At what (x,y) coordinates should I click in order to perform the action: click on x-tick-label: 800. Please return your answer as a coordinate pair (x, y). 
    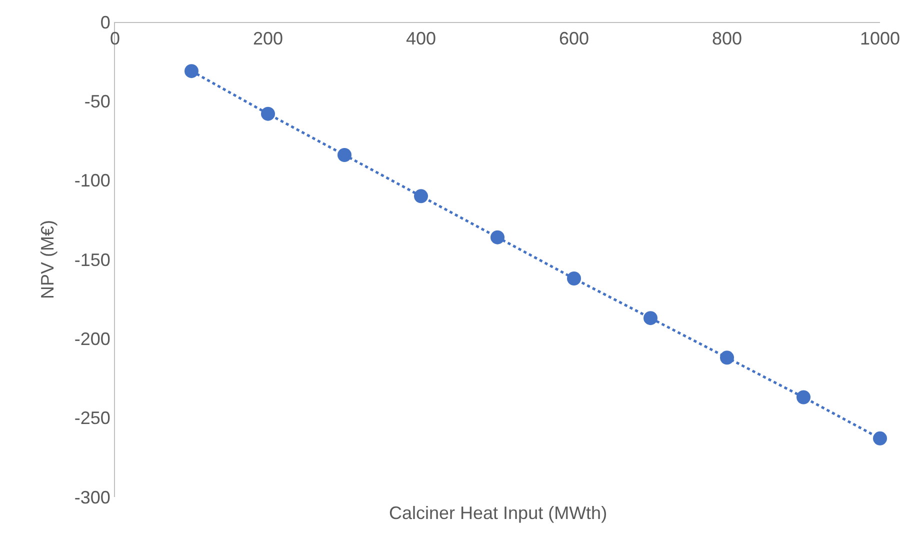
    Looking at the image, I should click on (727, 38).